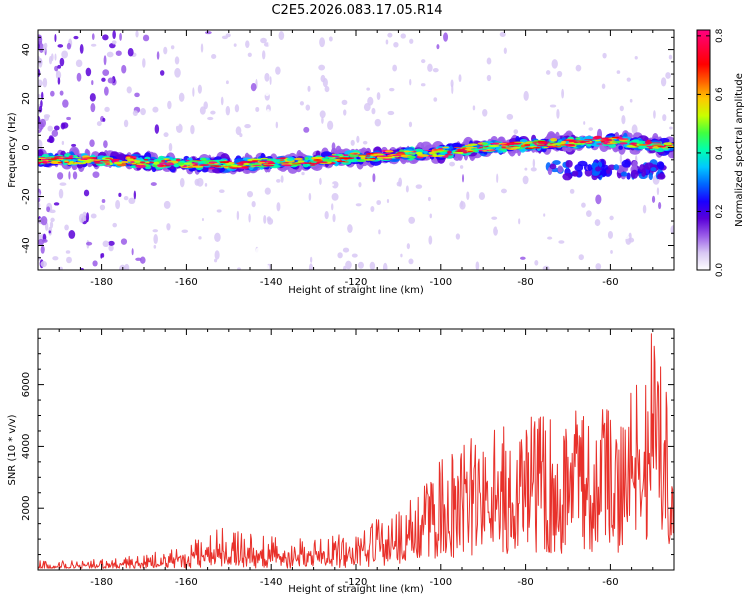  I want to click on spectrogram-y-tick-label: 40, so click(26, 49).